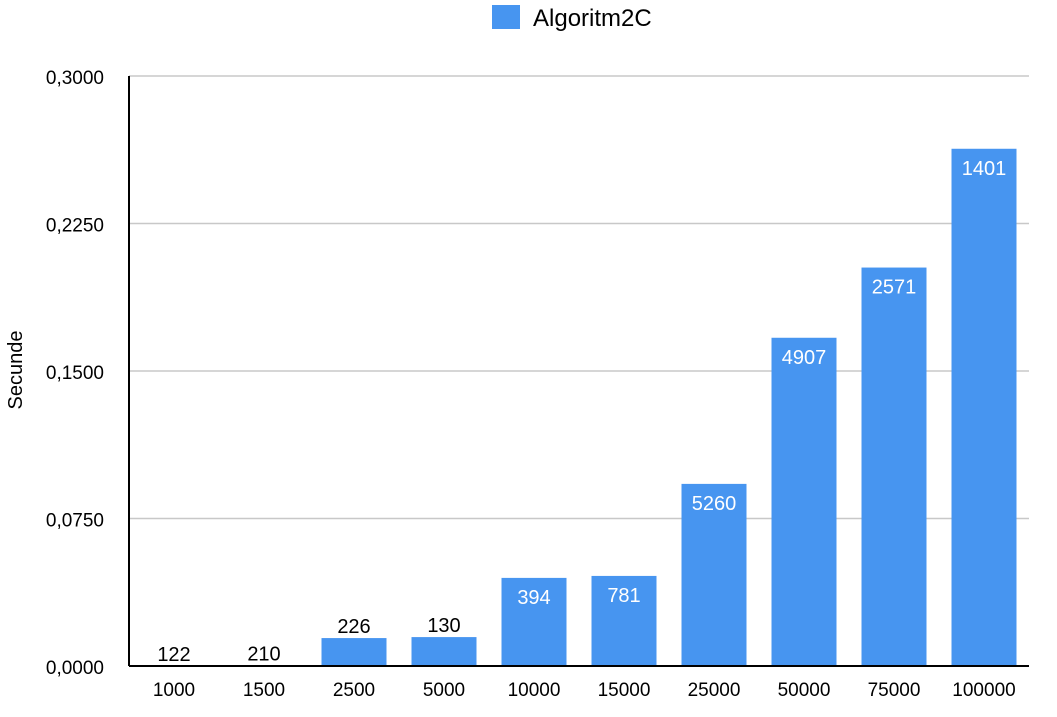 The height and width of the screenshot is (717, 1057). I want to click on data-label: 130, so click(443, 626).